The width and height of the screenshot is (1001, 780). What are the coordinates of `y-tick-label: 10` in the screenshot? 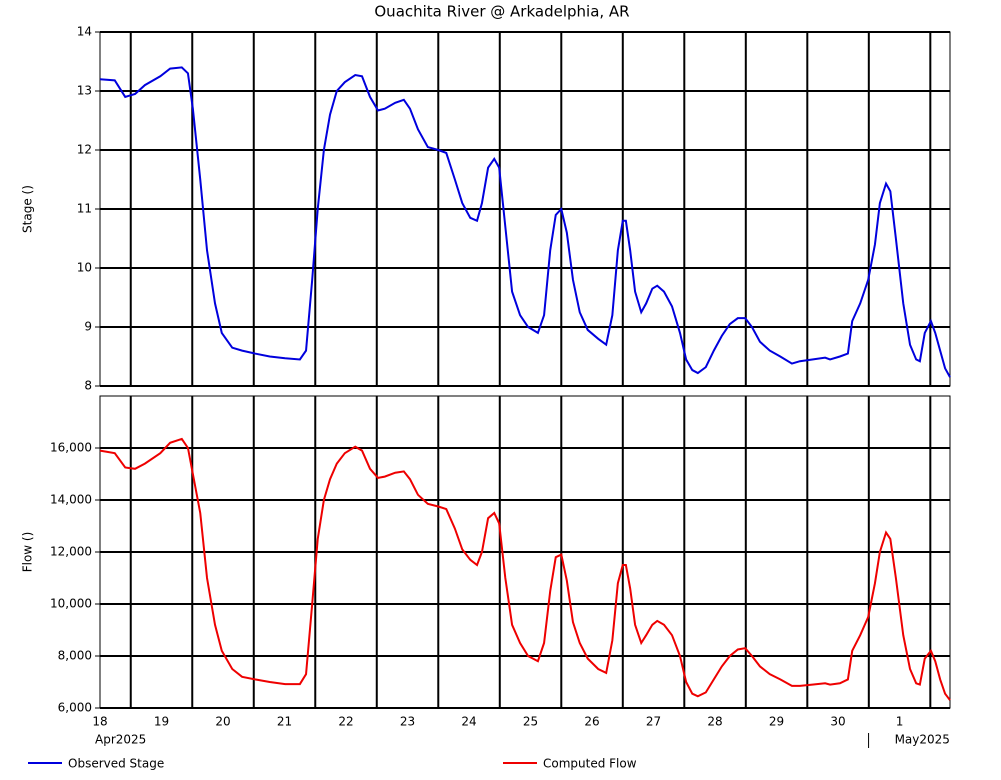 It's located at (84, 268).